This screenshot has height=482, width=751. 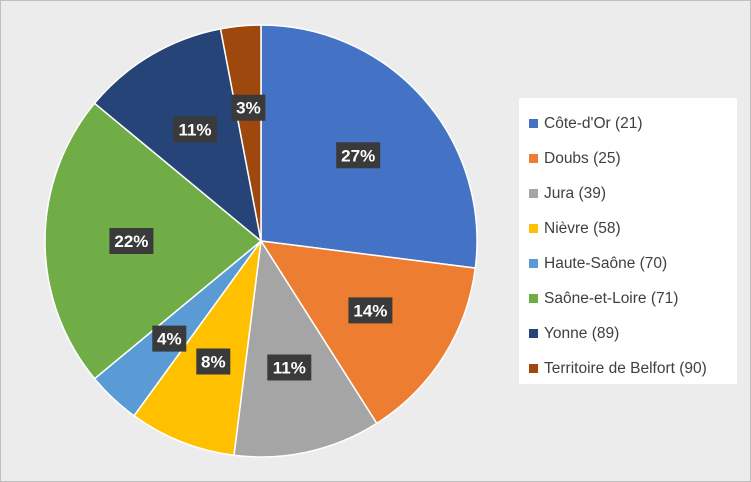 What do you see at coordinates (582, 333) in the screenshot?
I see `legend-label: Yonne (89)` at bounding box center [582, 333].